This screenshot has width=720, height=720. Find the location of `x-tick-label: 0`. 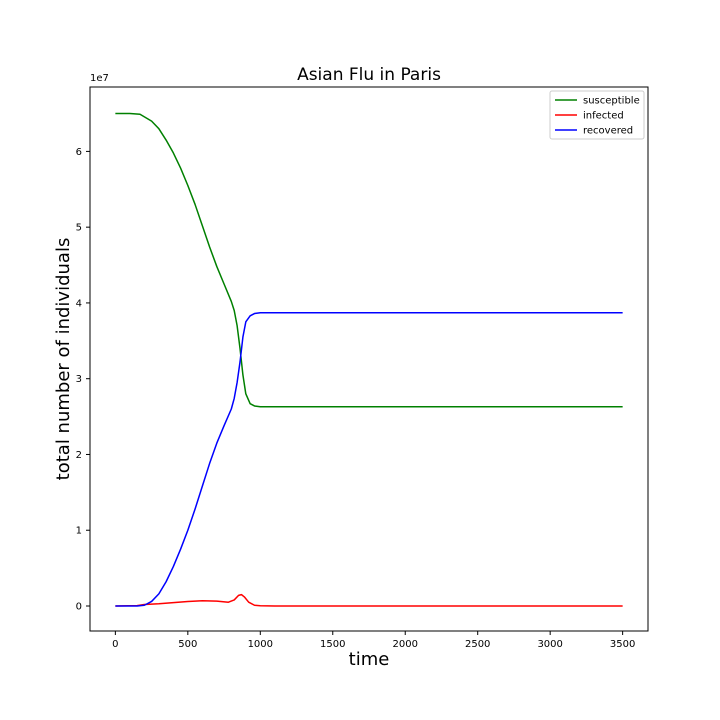

x-tick-label: 0 is located at coordinates (115, 644).